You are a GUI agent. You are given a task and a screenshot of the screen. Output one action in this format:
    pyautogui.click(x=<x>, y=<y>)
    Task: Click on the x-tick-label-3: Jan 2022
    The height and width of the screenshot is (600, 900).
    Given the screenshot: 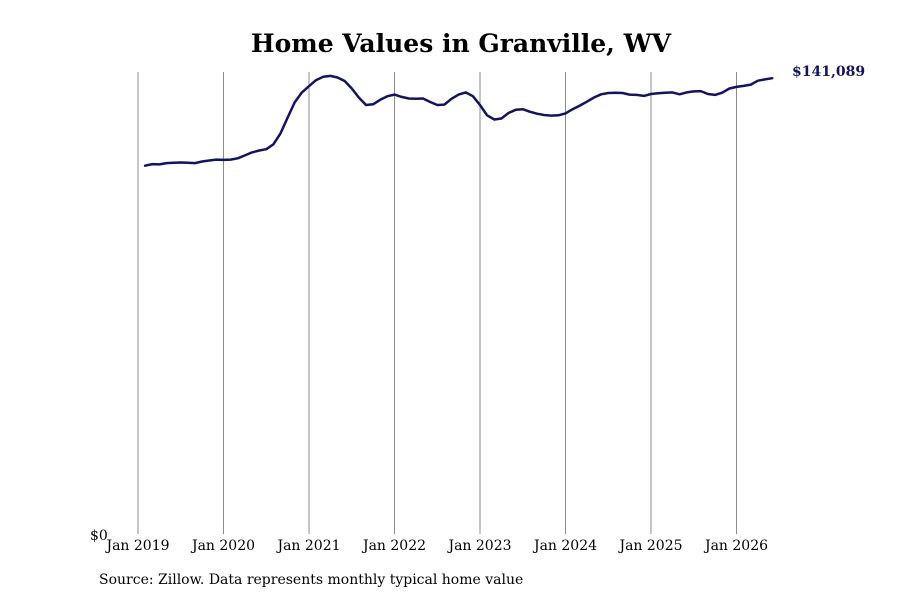 What is the action you would take?
    pyautogui.click(x=393, y=546)
    